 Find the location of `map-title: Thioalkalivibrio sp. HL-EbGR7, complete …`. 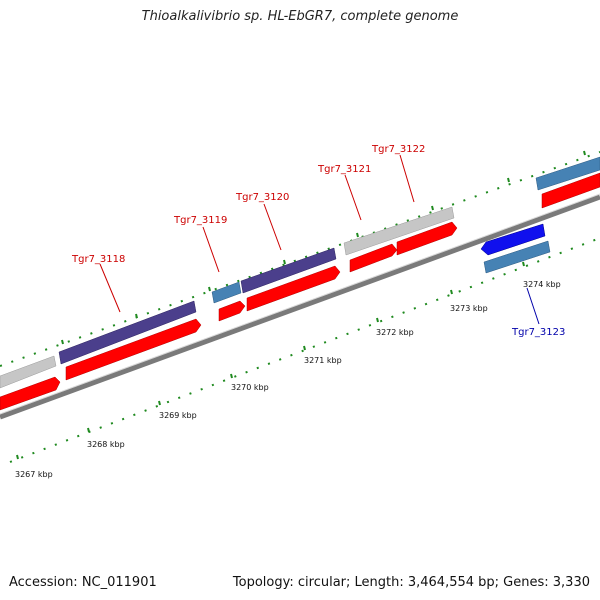

map-title: Thioalkalivibrio sp. HL-EbGR7, complete … is located at coordinates (300, 16).